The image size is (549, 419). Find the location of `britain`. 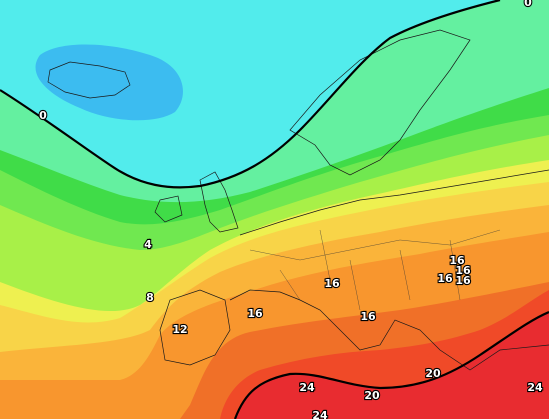

britain is located at coordinates (196, 202).